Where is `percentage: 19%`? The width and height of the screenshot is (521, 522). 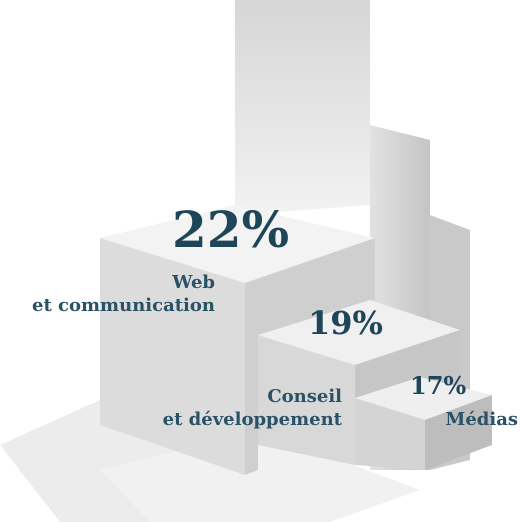 percentage: 19% is located at coordinates (345, 323).